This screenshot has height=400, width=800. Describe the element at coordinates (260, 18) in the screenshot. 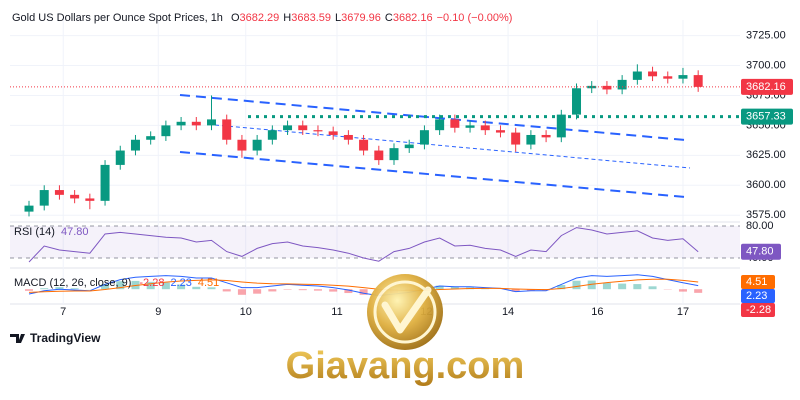

I see `ohlc-value: 3682.29` at that location.